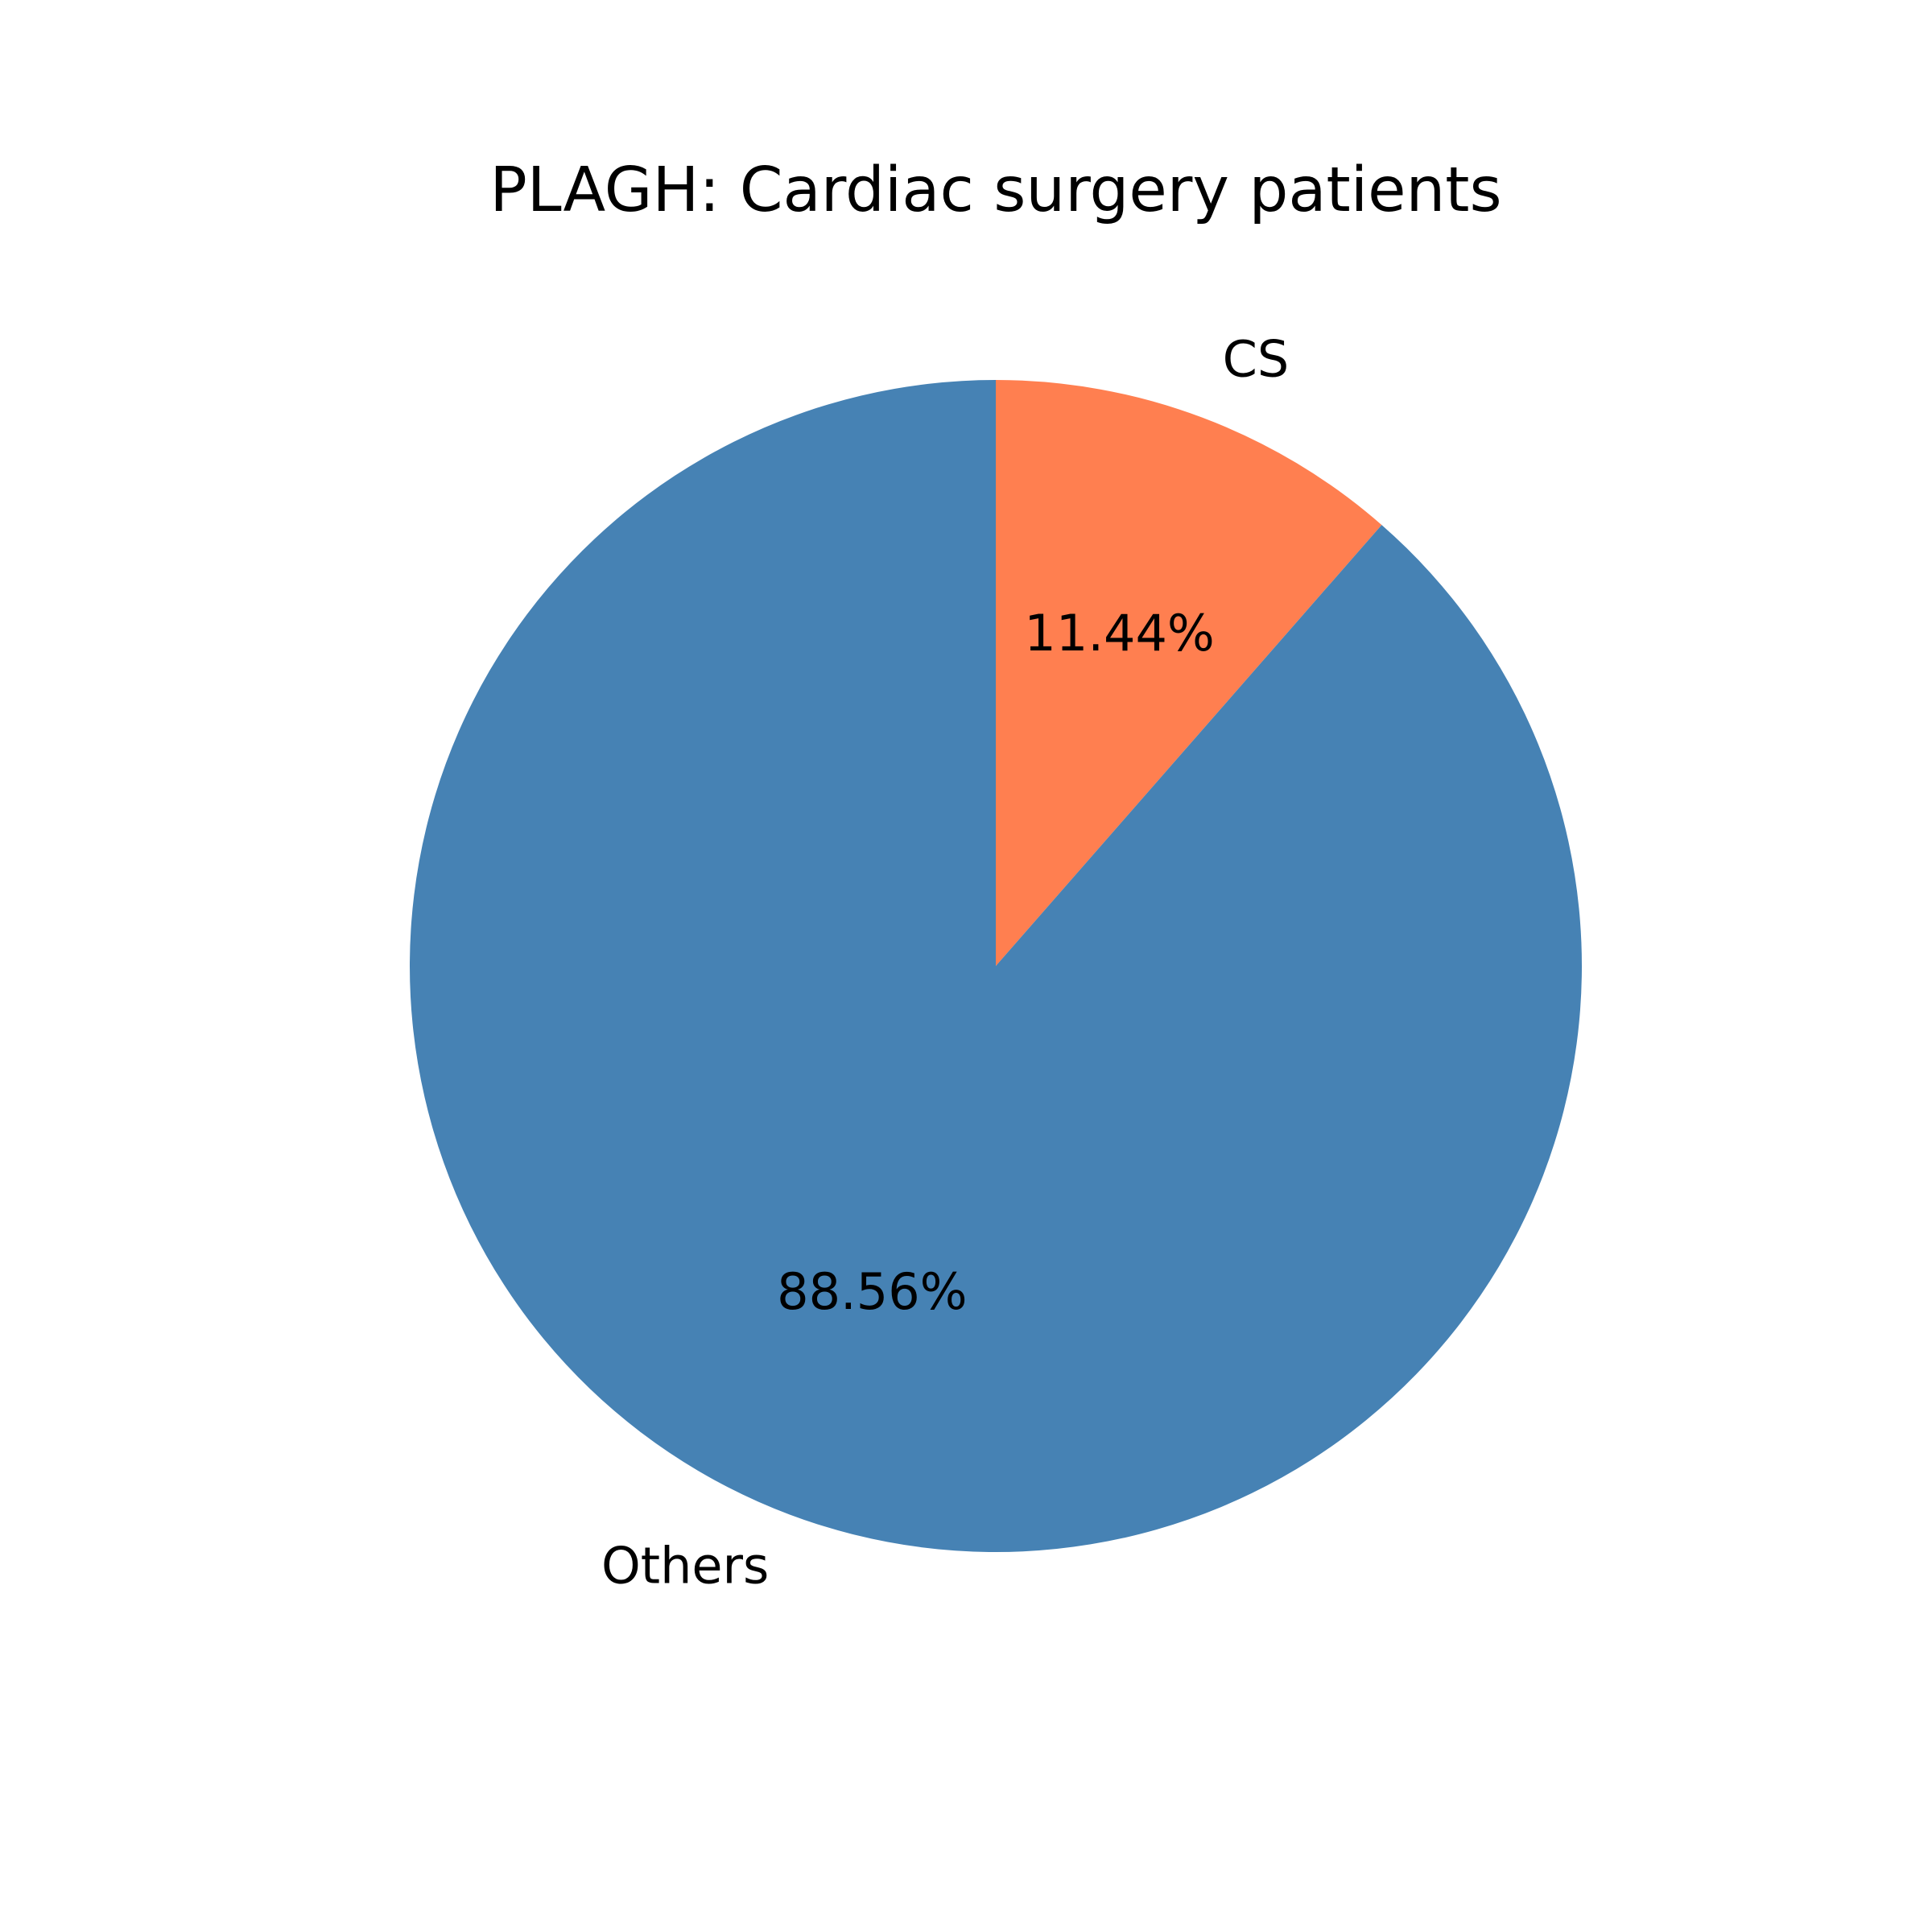 This screenshot has height=1932, width=1932. Describe the element at coordinates (1189, 673) in the screenshot. I see `pie-slice-cs` at that location.